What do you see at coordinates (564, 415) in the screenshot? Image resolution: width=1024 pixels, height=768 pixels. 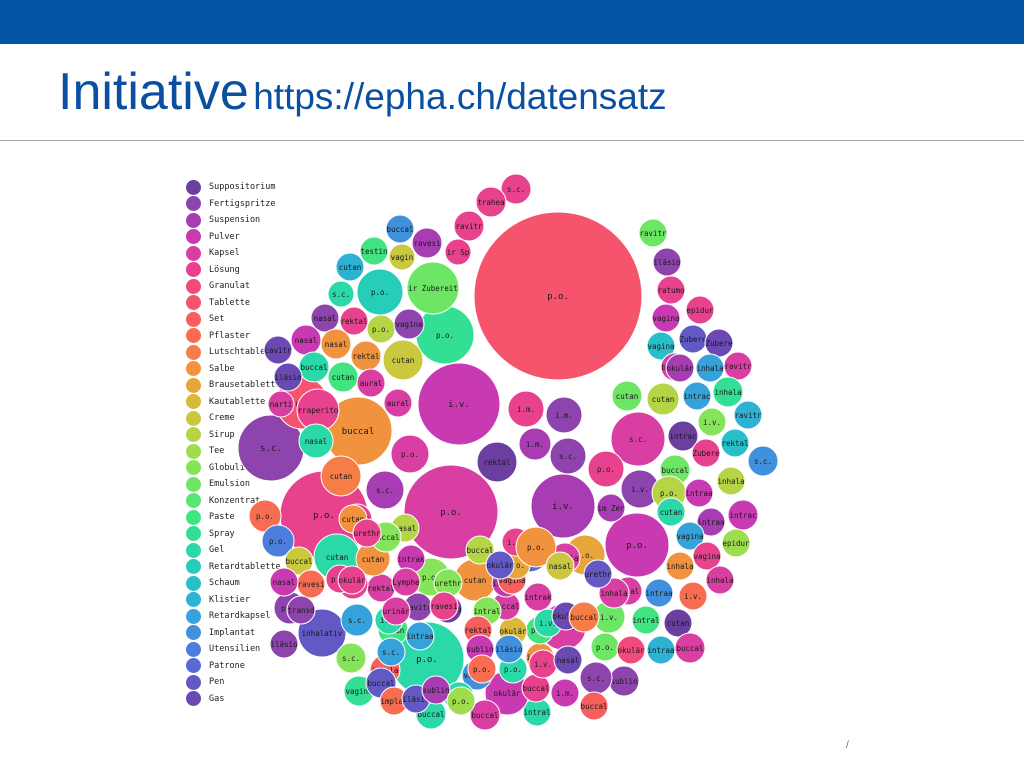 I see `bubble: i.m.` at bounding box center [564, 415].